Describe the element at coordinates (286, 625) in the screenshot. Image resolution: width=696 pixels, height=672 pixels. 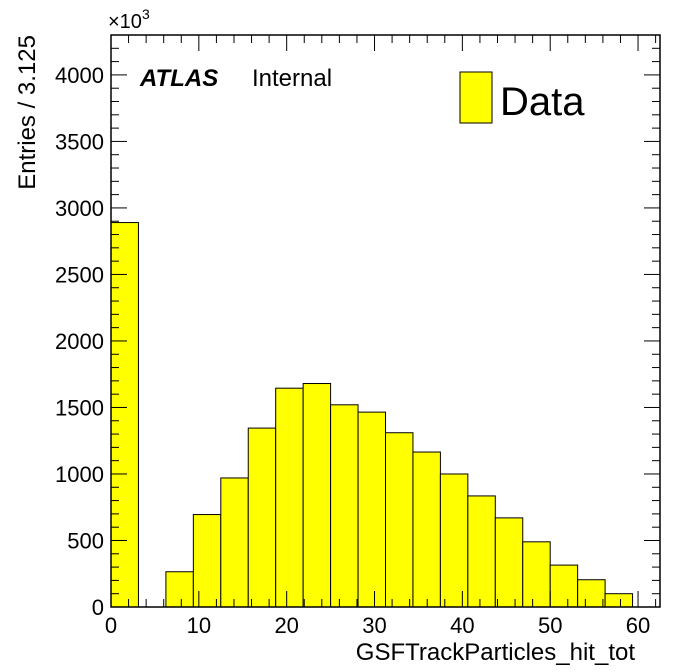
I see `x-tick-label: 20` at that location.